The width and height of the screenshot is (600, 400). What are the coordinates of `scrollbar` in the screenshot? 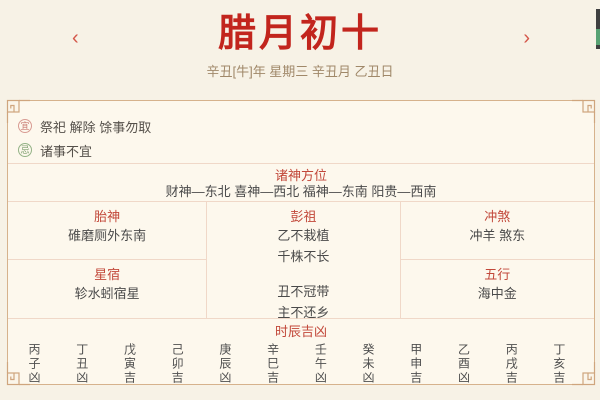 It's located at (598, 29).